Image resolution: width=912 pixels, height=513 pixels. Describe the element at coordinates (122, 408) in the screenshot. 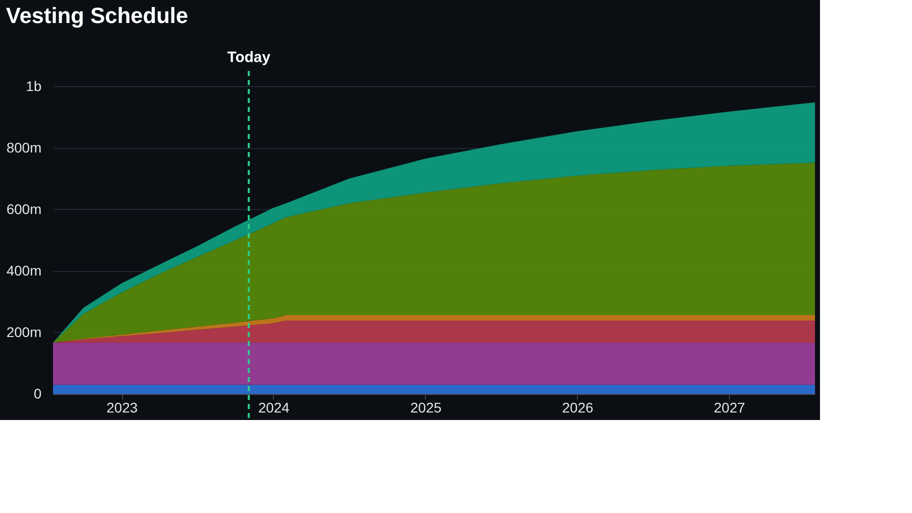

I see `x-tick-label: 2023` at that location.